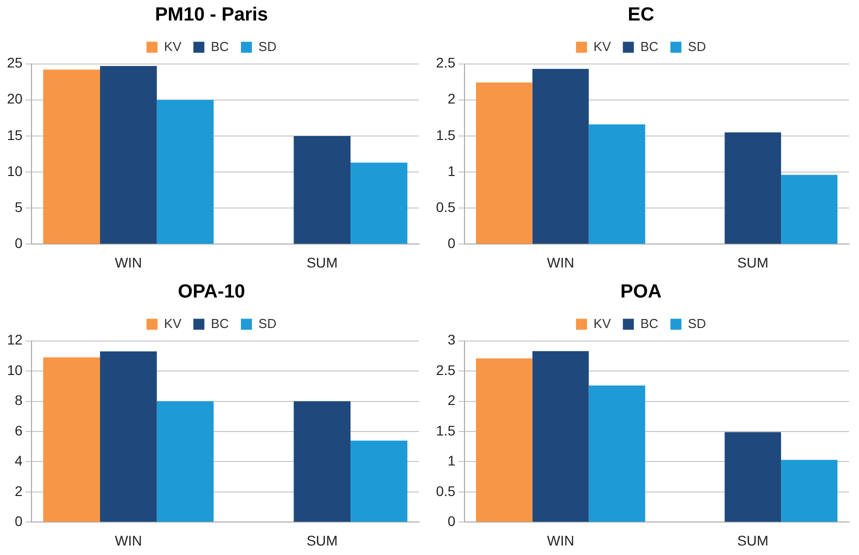  Describe the element at coordinates (14, 98) in the screenshot. I see `y-tick-label: 20` at that location.